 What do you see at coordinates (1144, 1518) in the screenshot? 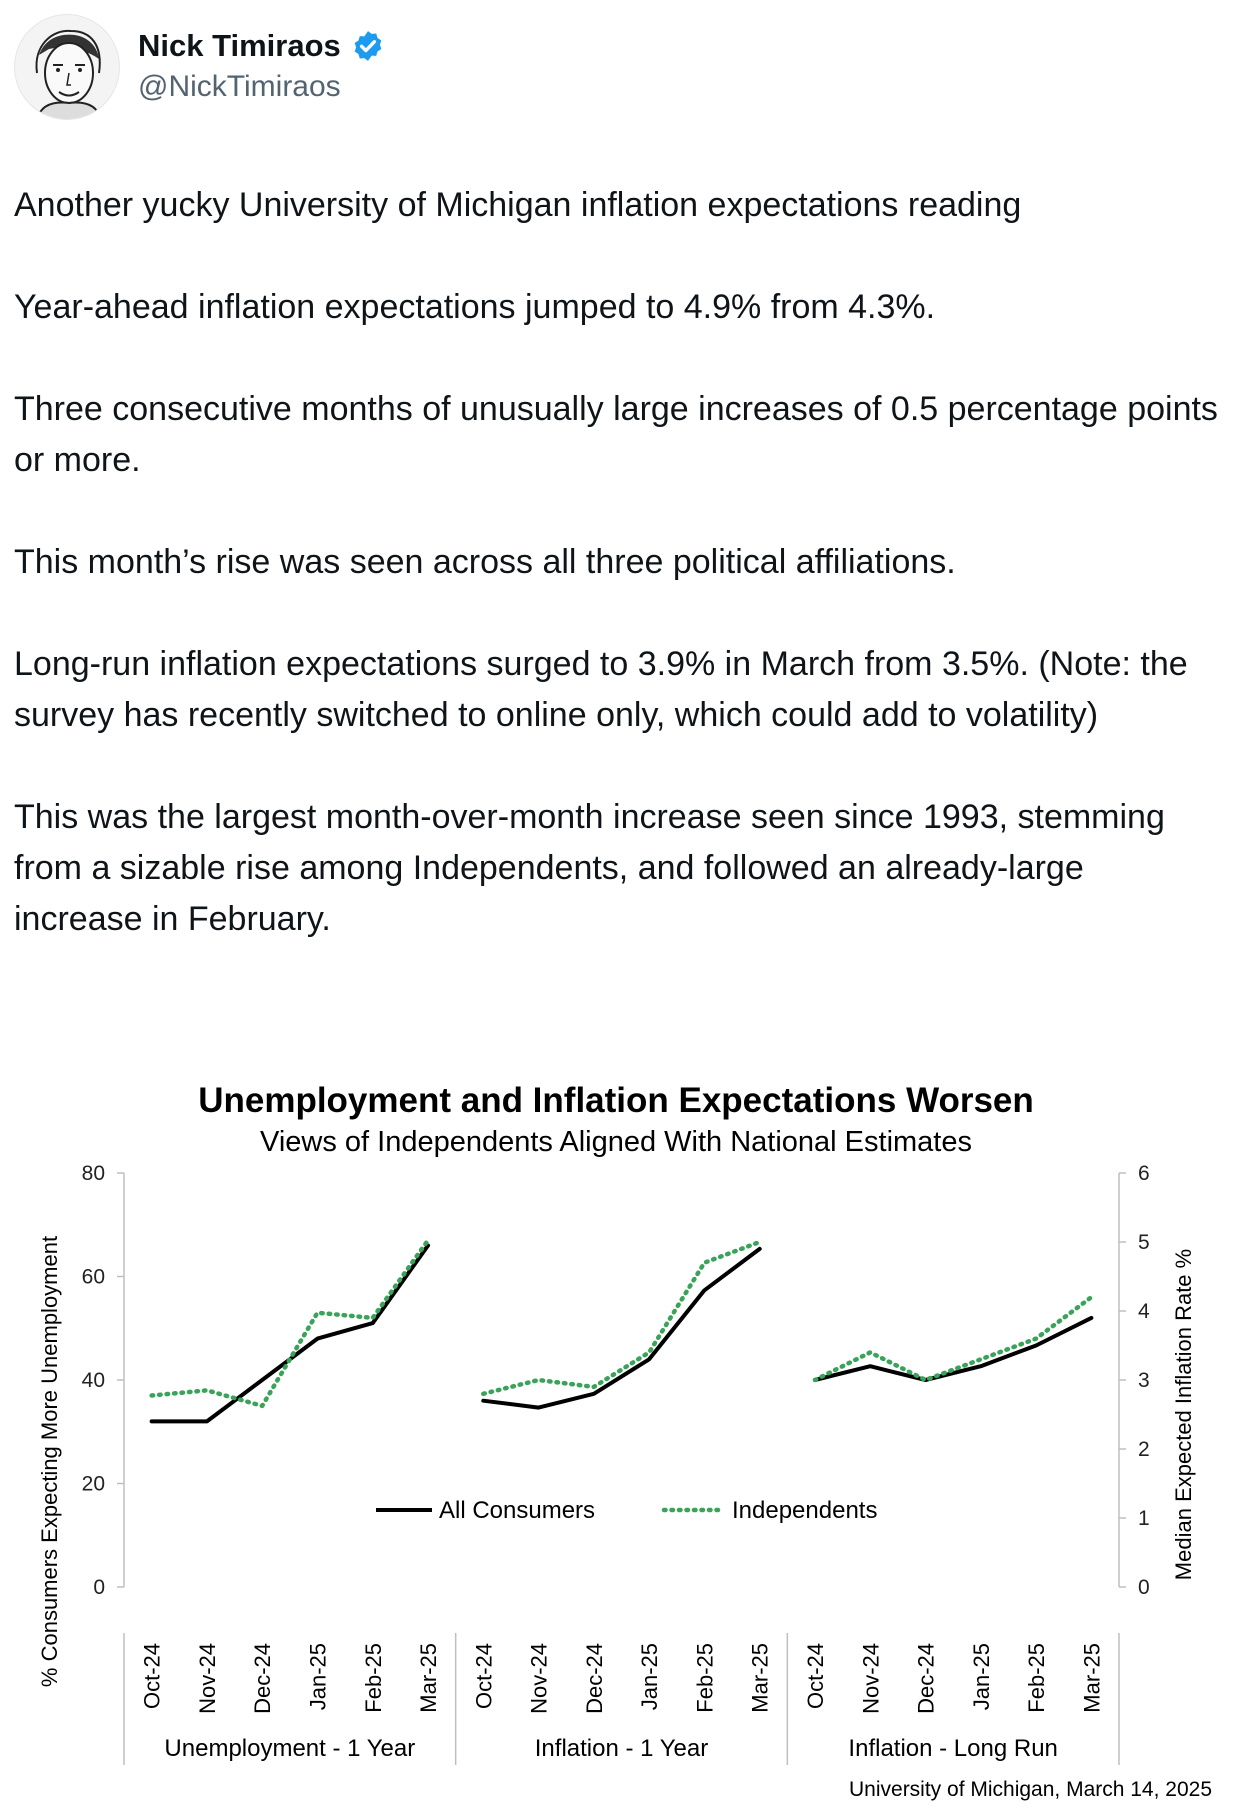
I see `right-y-tick-label: 1` at bounding box center [1144, 1518].